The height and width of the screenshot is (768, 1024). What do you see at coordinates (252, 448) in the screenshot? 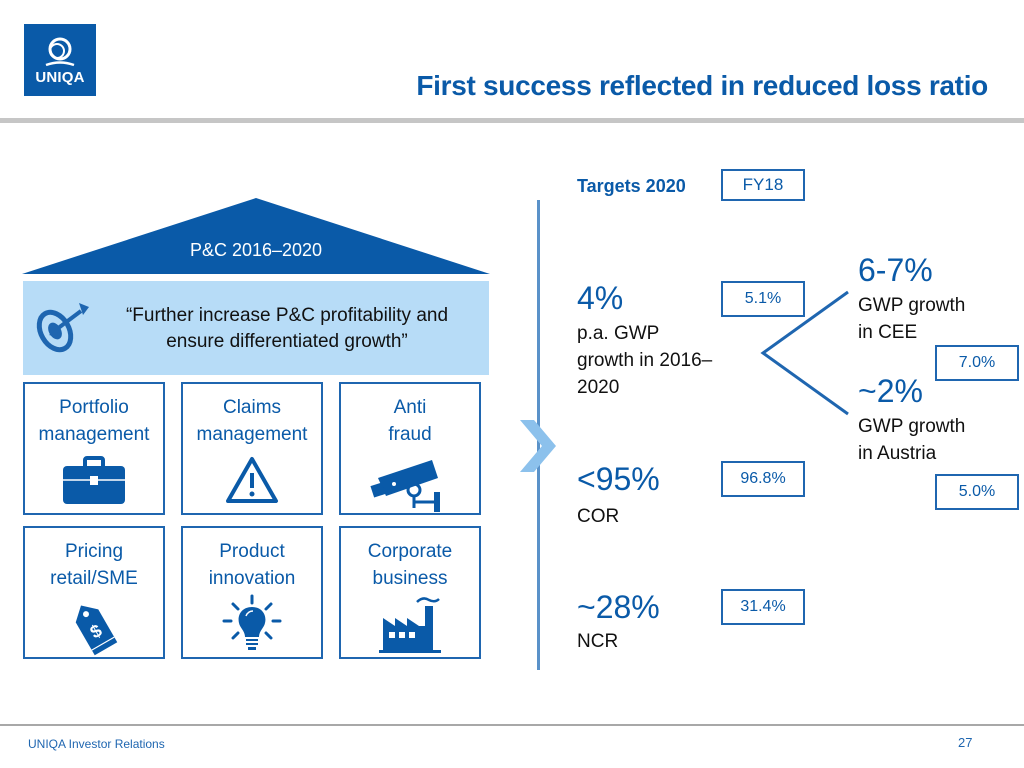
I see `tile-claims-management: Claims management` at bounding box center [252, 448].